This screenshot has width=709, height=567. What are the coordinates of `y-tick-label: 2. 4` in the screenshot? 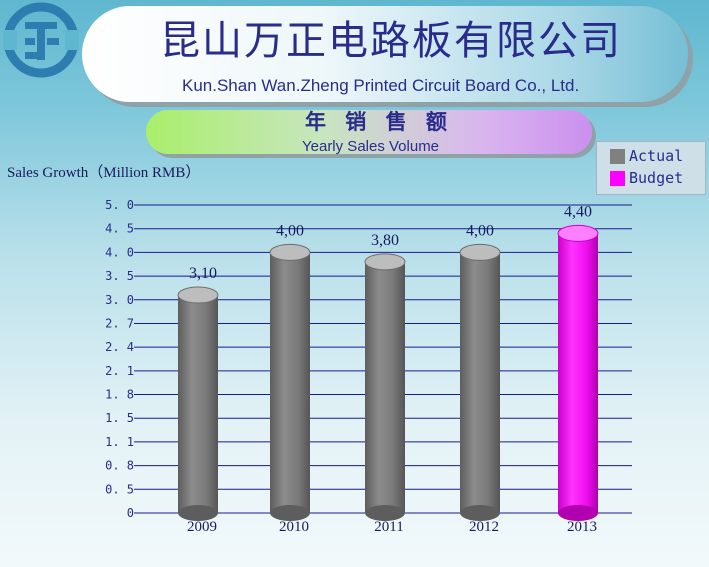 It's located at (119, 347).